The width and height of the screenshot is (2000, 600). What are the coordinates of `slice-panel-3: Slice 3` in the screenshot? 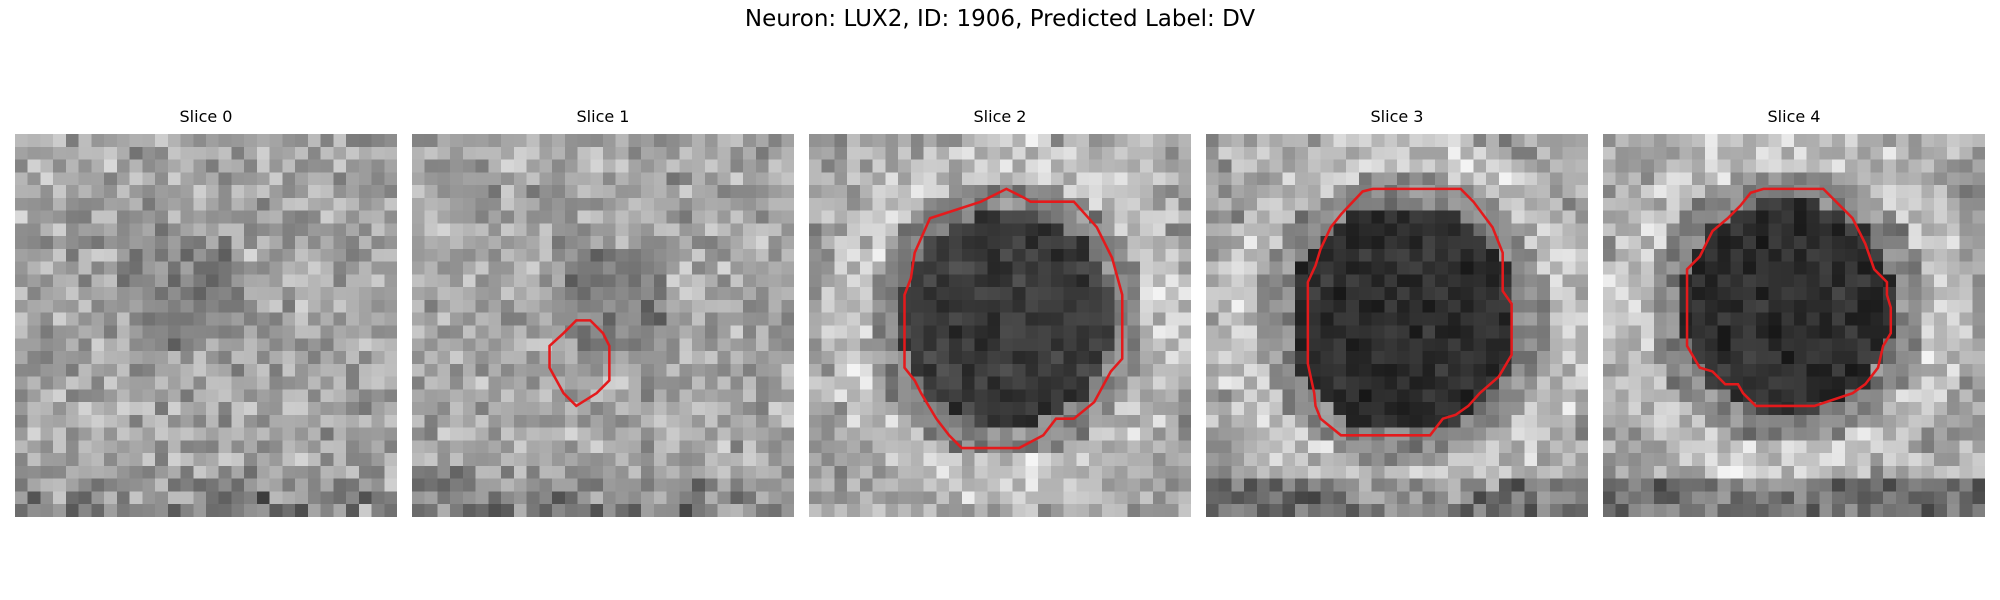 It's located at (1397, 325).